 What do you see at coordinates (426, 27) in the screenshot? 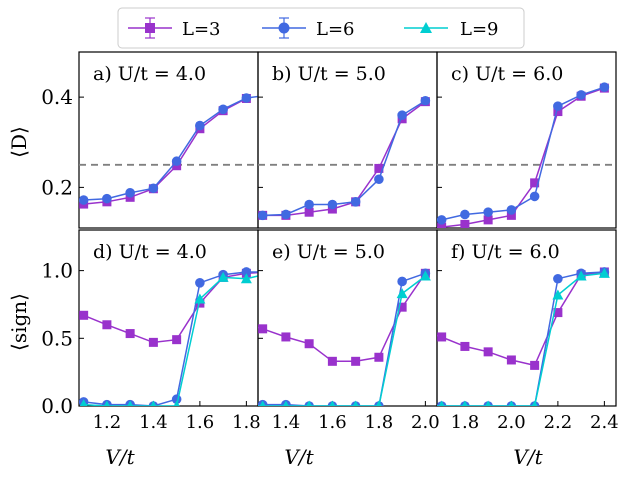
I see `legend-triangle-marker` at bounding box center [426, 27].